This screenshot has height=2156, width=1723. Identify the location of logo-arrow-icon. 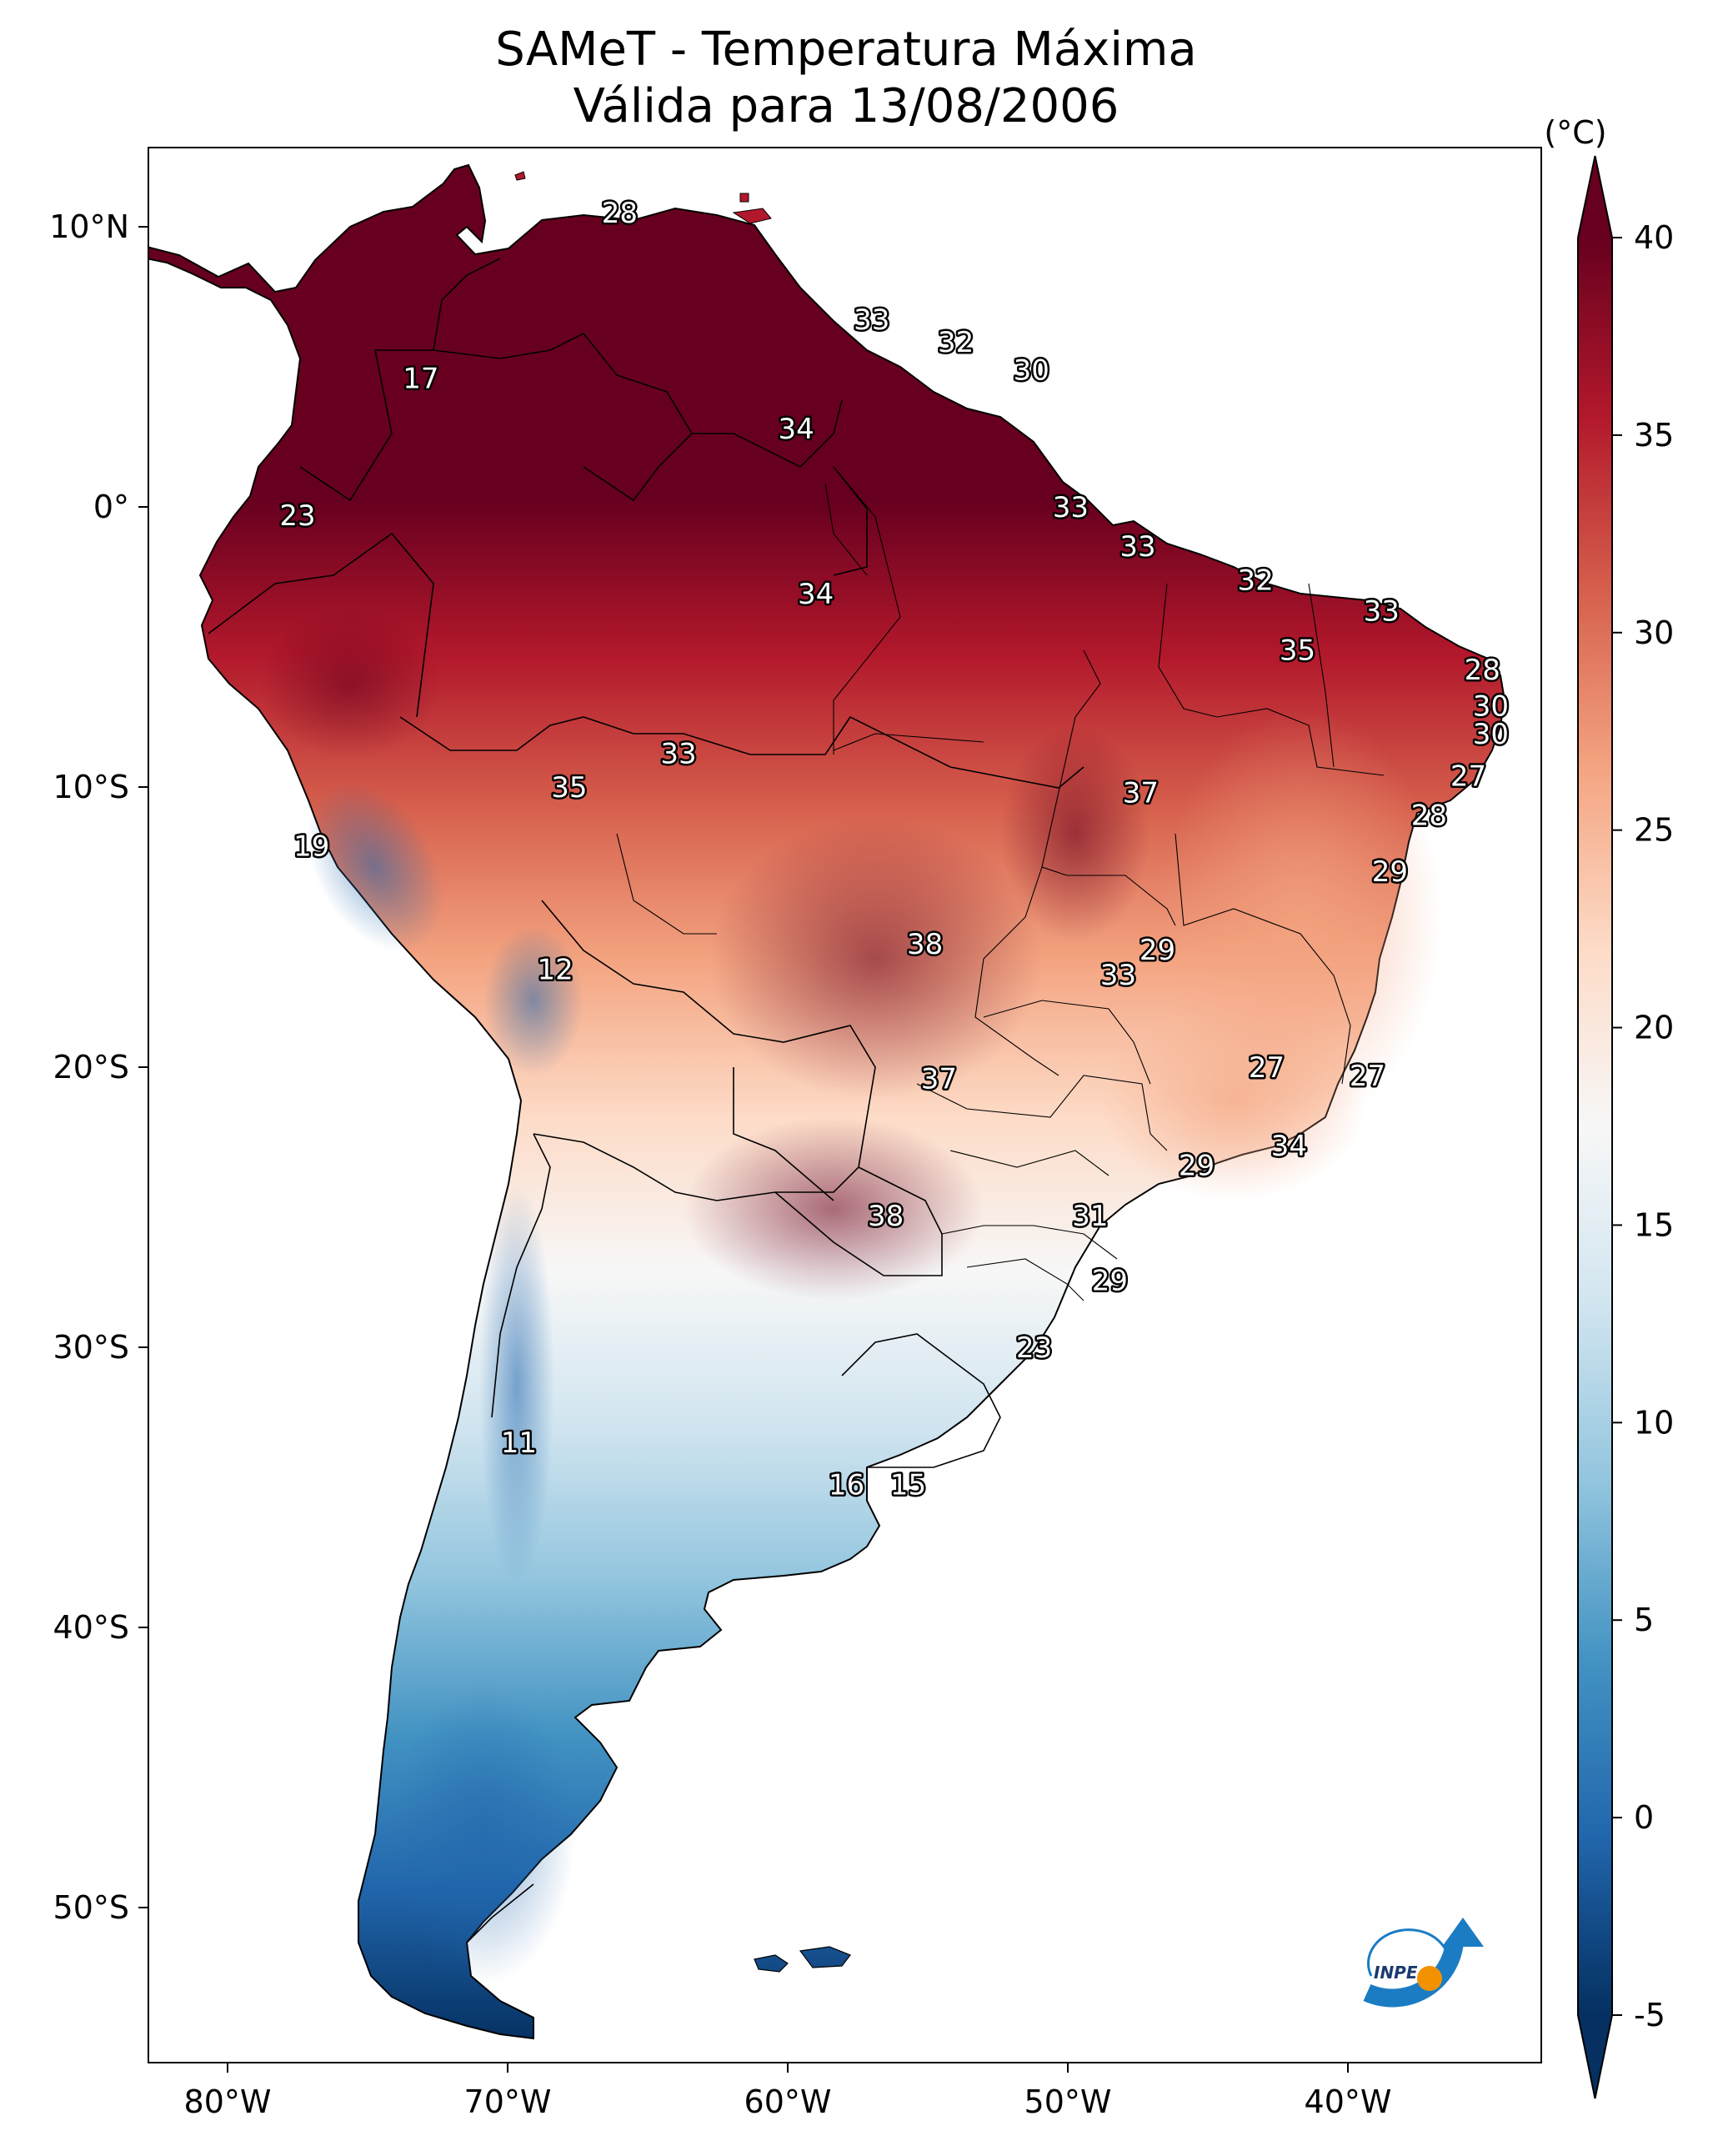
(1463, 1932).